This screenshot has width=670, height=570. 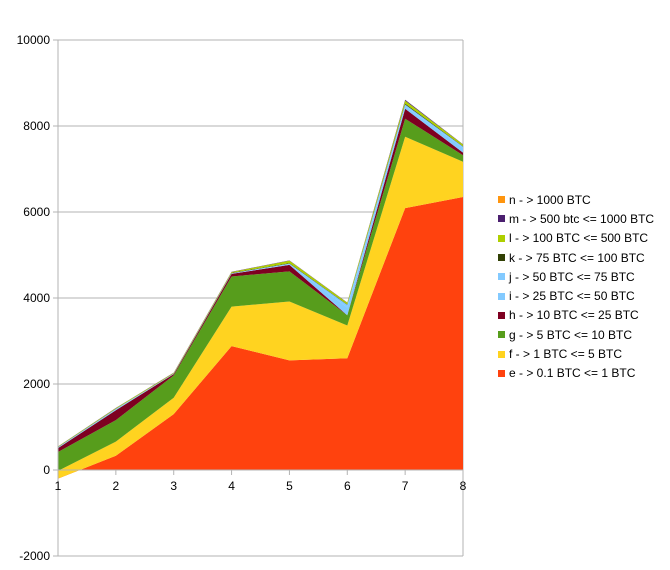 I want to click on legend-item: m - > 500 btc <= 1000 BTC, so click(x=584, y=218).